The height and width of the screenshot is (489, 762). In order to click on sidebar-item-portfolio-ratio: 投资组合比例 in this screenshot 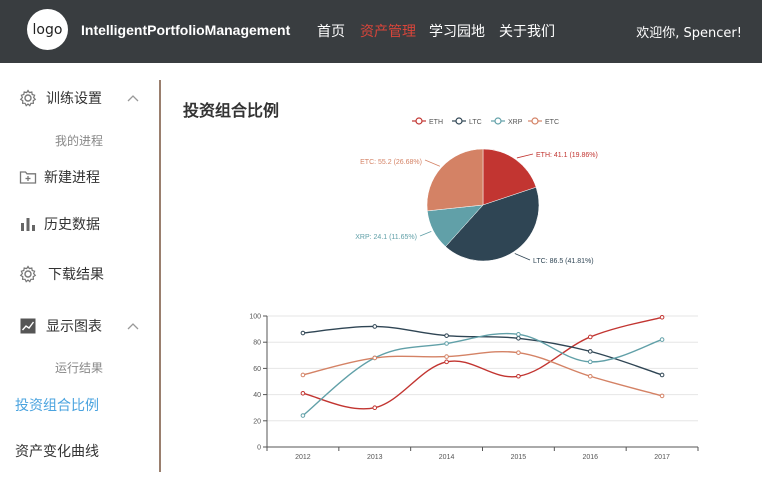, I will do `click(57, 406)`.